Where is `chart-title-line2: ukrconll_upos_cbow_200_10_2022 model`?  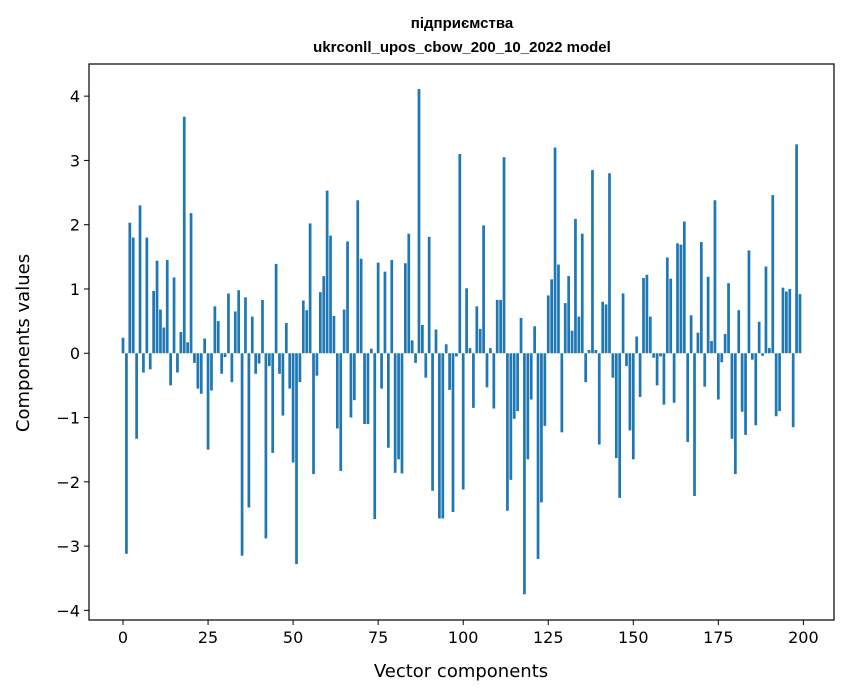 chart-title-line2: ukrconll_upos_cbow_200_10_2022 model is located at coordinates (462, 47).